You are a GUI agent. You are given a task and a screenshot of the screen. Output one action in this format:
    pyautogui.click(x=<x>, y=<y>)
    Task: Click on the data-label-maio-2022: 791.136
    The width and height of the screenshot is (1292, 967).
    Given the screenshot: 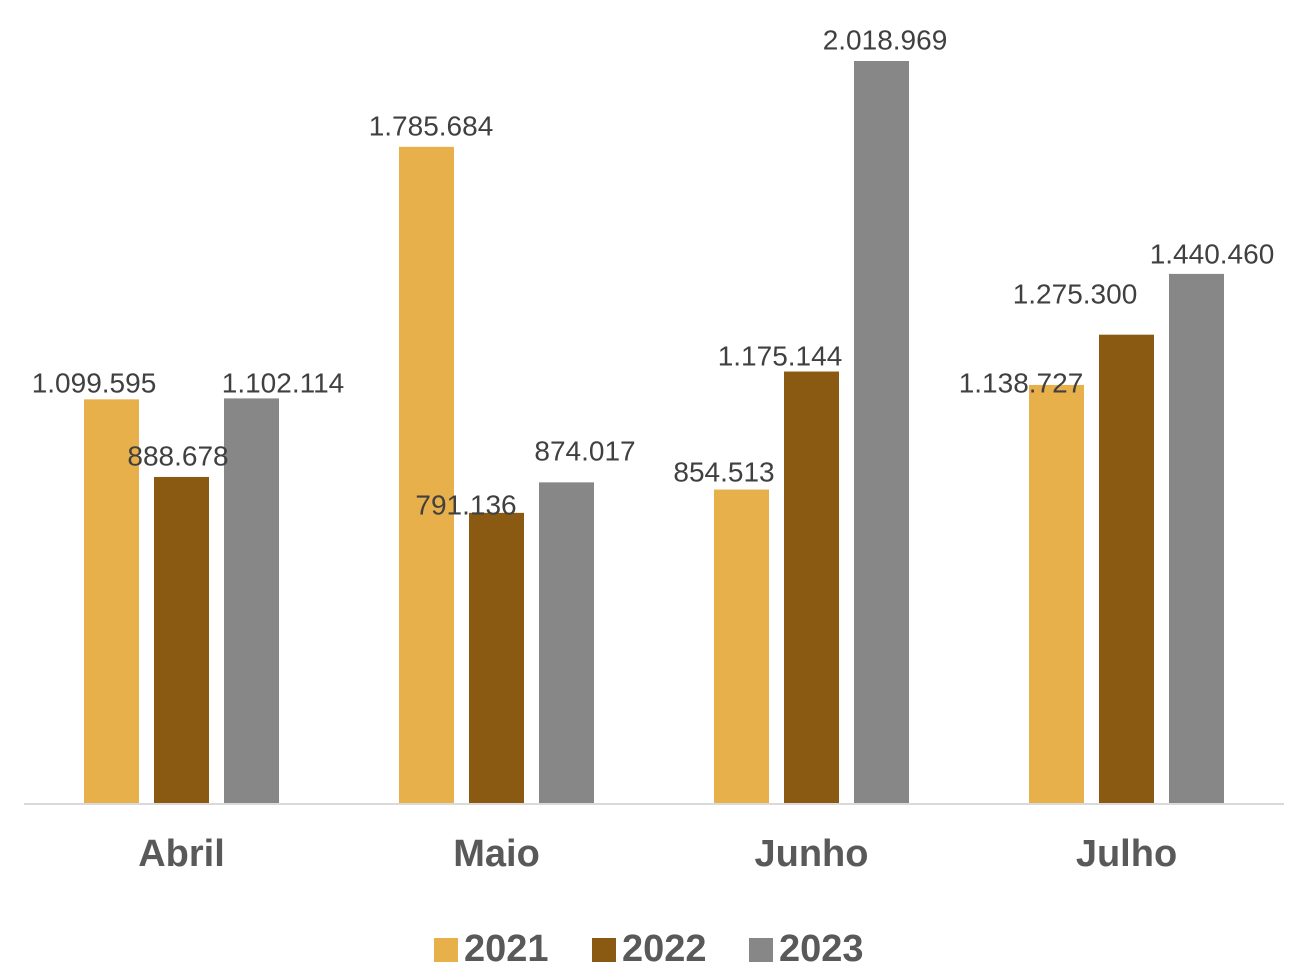 What is the action you would take?
    pyautogui.click(x=465, y=504)
    